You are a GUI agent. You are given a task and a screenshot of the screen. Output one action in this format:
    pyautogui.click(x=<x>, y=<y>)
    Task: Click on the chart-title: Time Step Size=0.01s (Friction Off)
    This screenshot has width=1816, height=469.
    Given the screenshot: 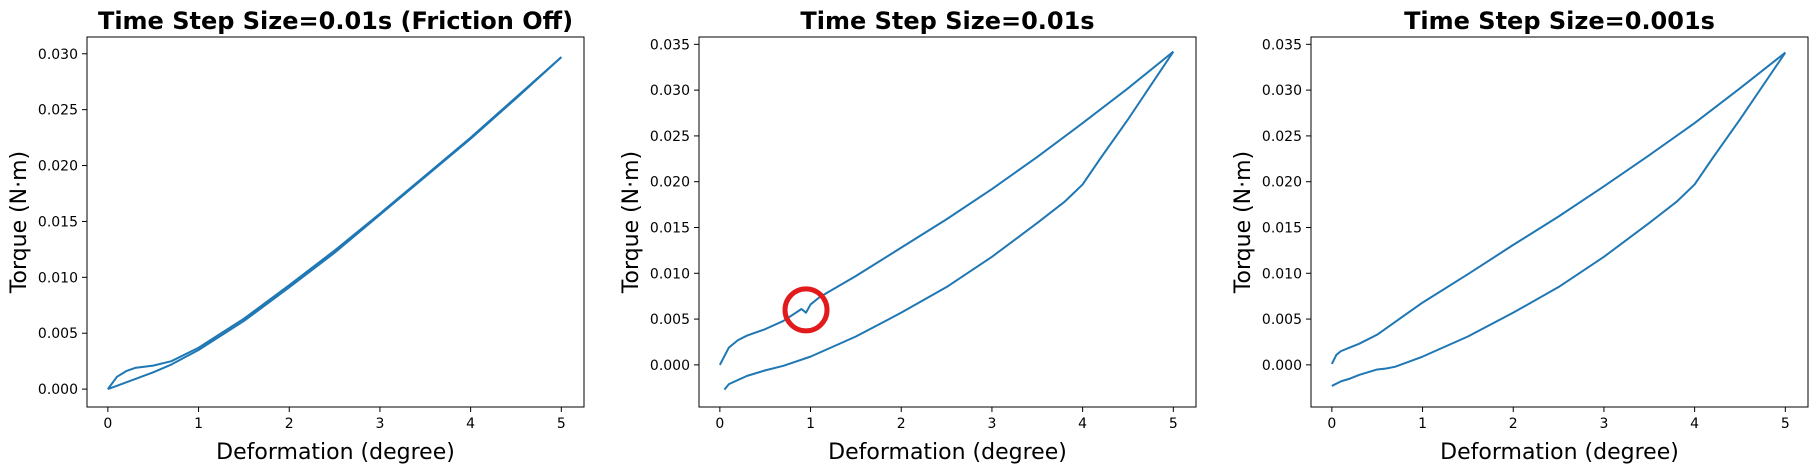 What is the action you would take?
    pyautogui.click(x=335, y=21)
    